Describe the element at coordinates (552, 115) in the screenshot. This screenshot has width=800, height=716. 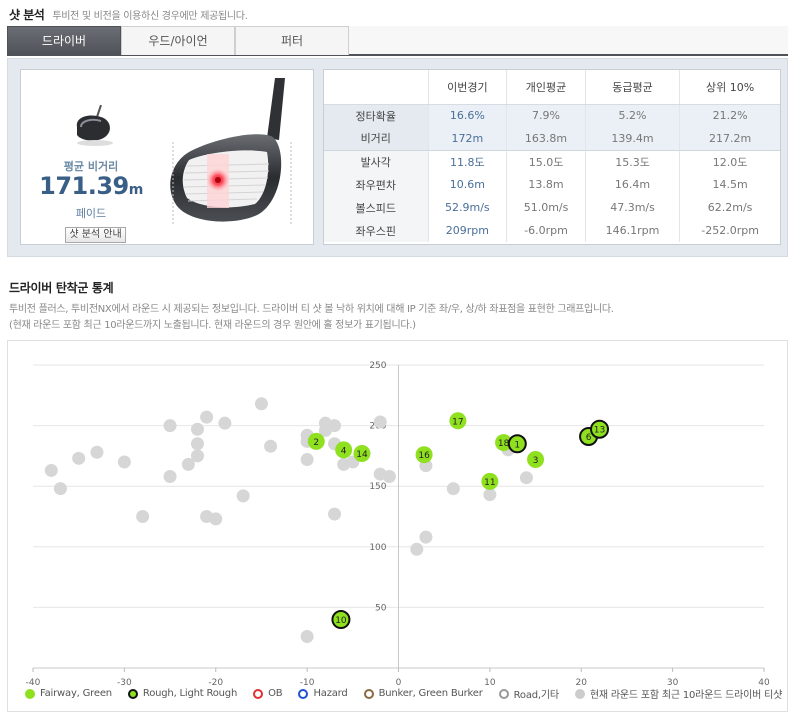
I see `table-row: 정타확율 16.6% 7.9% 5.2% 21.2%` at that location.